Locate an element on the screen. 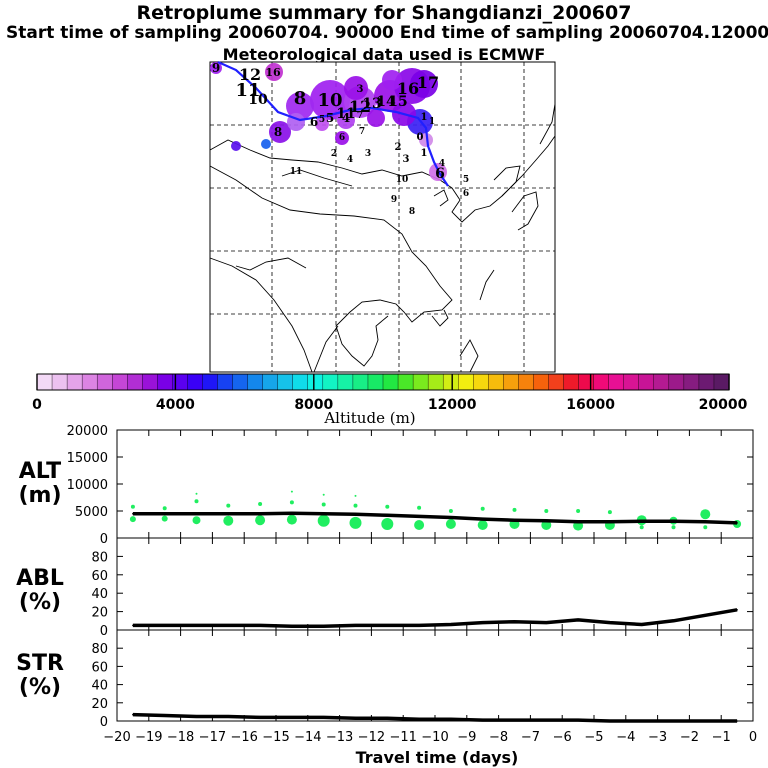 This screenshot has width=768, height=768. alt-panel-unit: (m) is located at coordinates (39, 495).